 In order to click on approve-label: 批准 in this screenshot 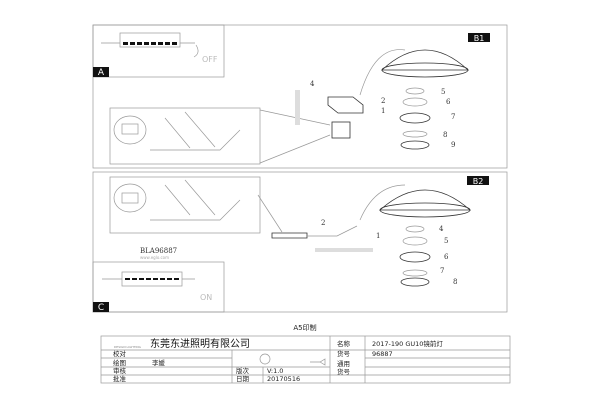, I will do `click(120, 378)`.